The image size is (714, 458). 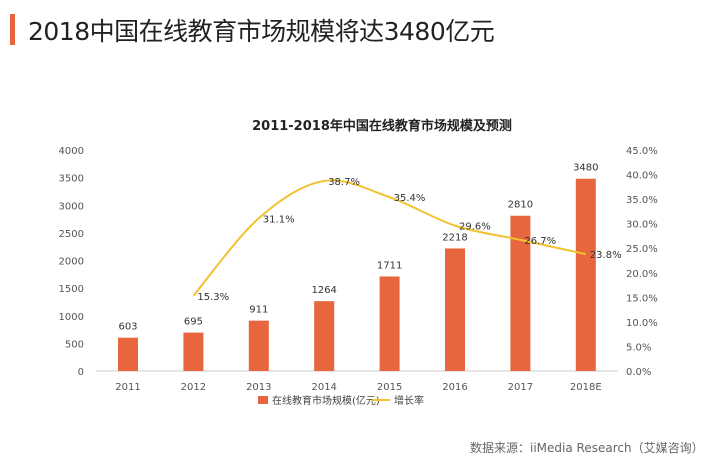 I want to click on chart-title: 2011-2018年中国在线教育市场规模及预测, so click(x=382, y=126).